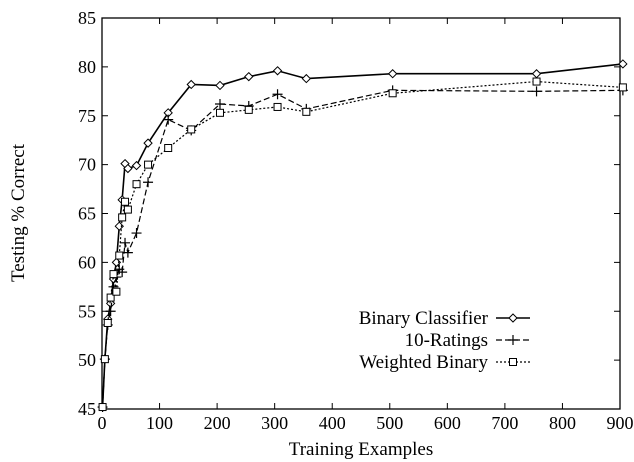 This screenshot has height=462, width=634. I want to click on x-tick-label: 100, so click(159, 423).